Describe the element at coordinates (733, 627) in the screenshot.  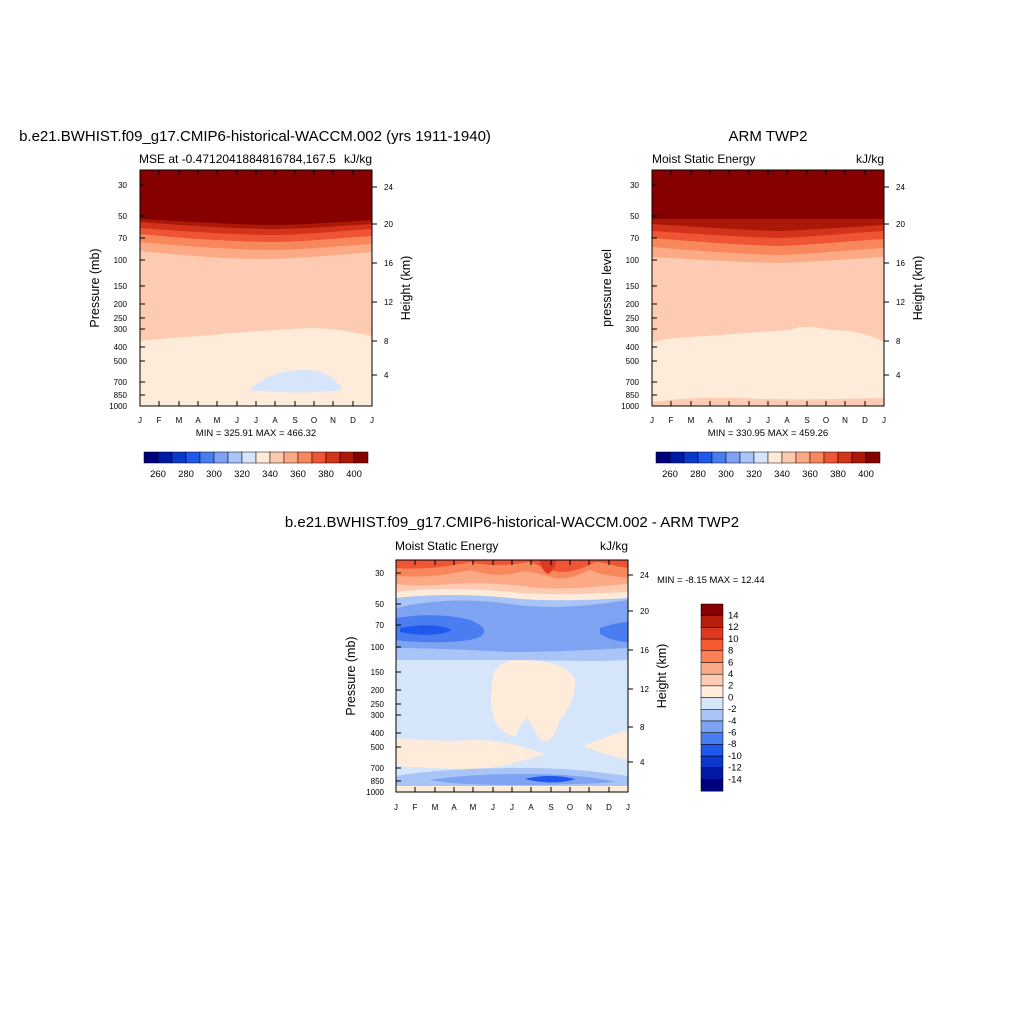
I see `colorbar-label: 12` at that location.